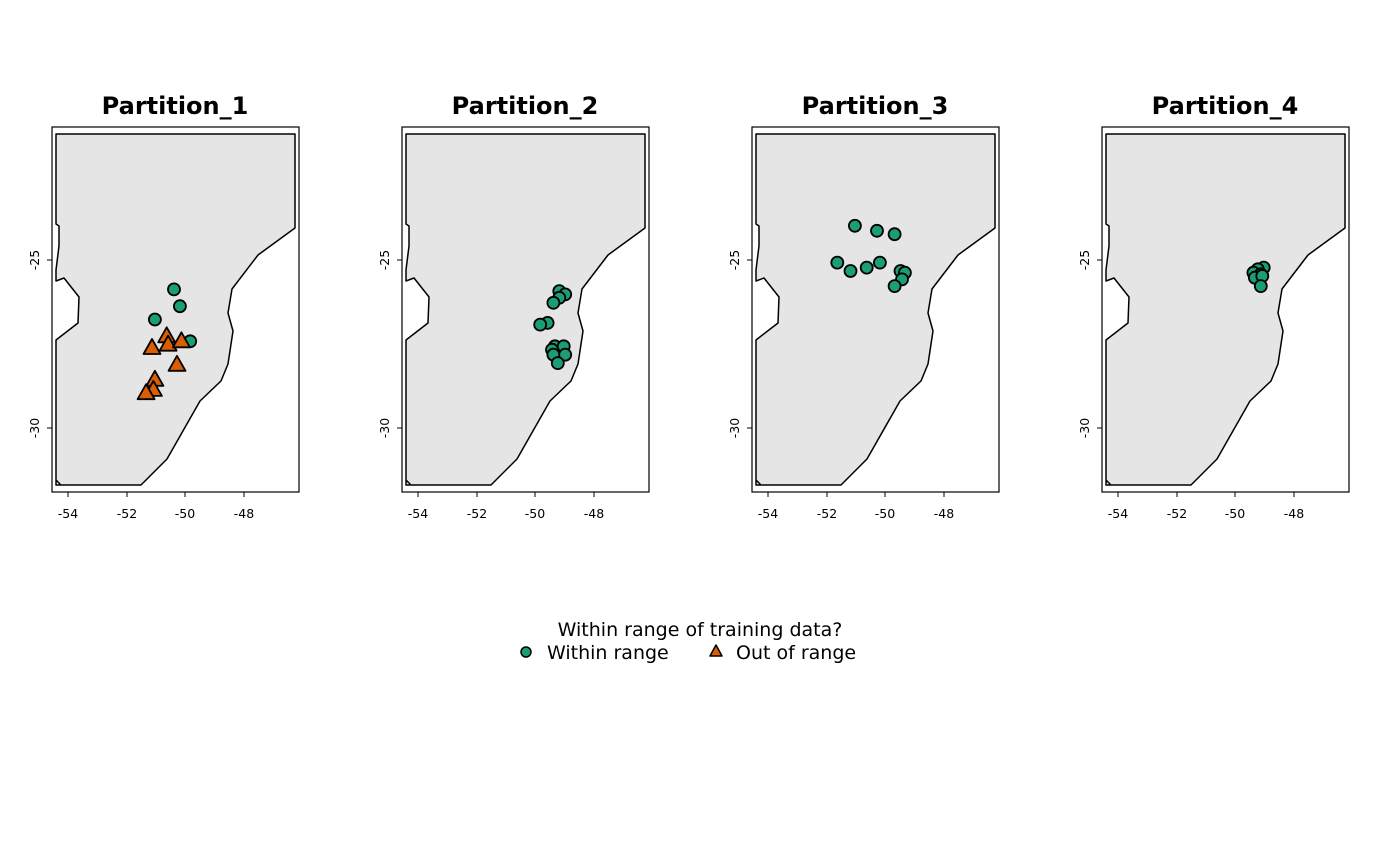 The width and height of the screenshot is (1400, 866). I want to click on x-axis-1: -54 -52 -50 -48, so click(175, 506).